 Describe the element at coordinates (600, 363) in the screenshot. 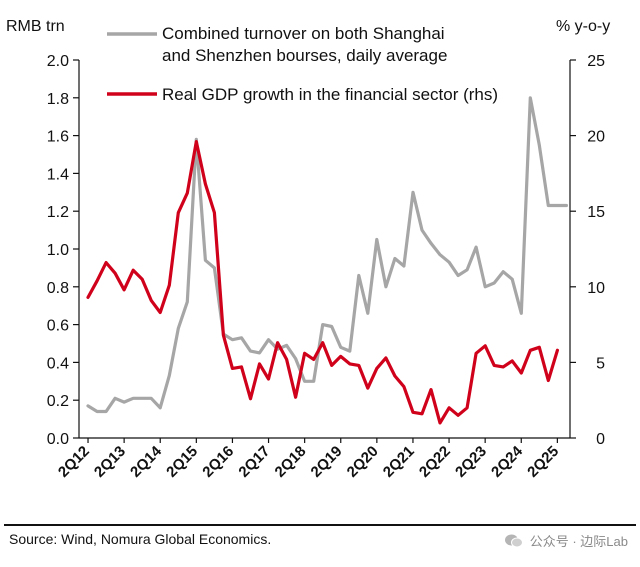

I see `right-tick-label: 5` at that location.